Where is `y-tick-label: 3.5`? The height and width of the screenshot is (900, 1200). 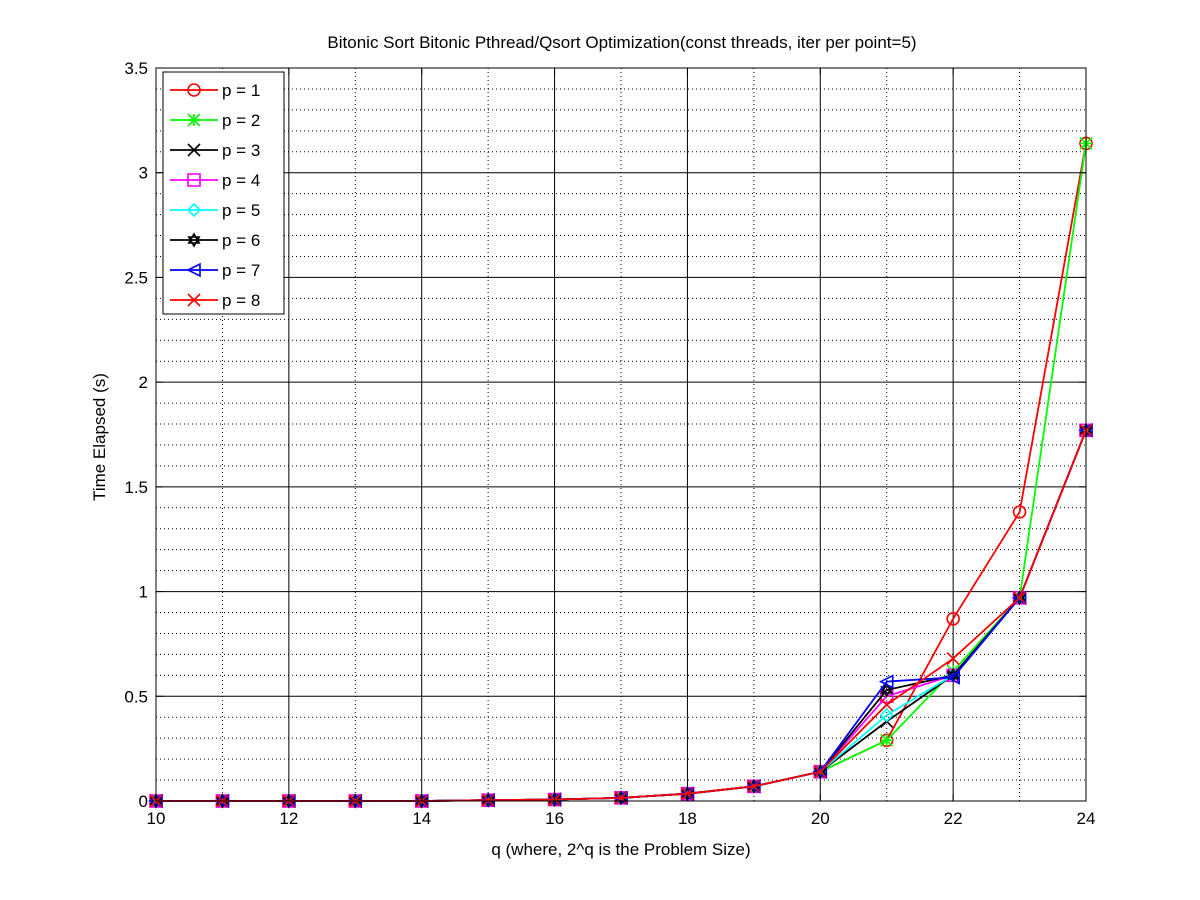
y-tick-label: 3.5 is located at coordinates (136, 68).